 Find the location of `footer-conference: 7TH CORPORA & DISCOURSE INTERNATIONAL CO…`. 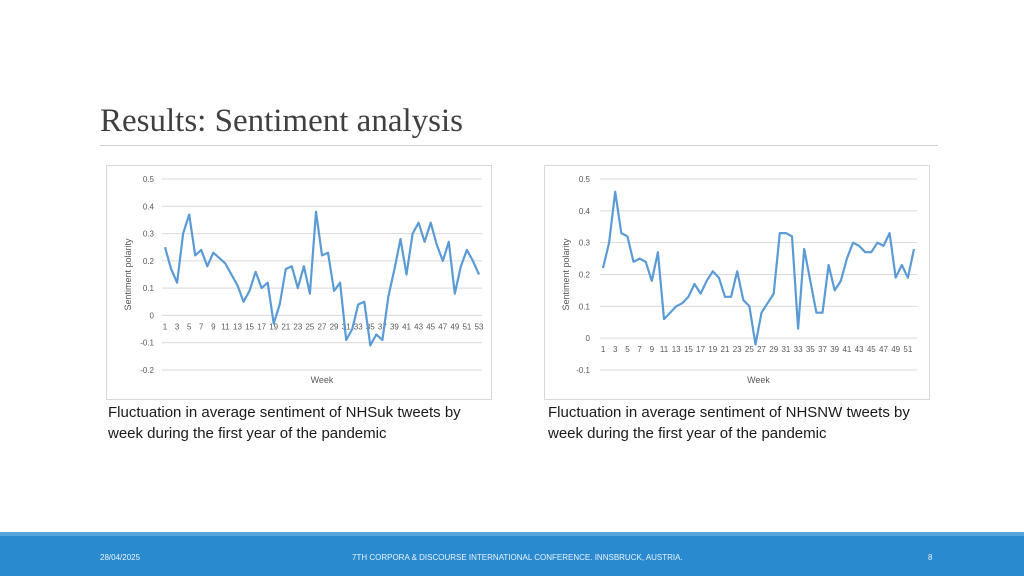

footer-conference: 7TH CORPORA & DISCOURSE INTERNATIONAL CO… is located at coordinates (517, 557).